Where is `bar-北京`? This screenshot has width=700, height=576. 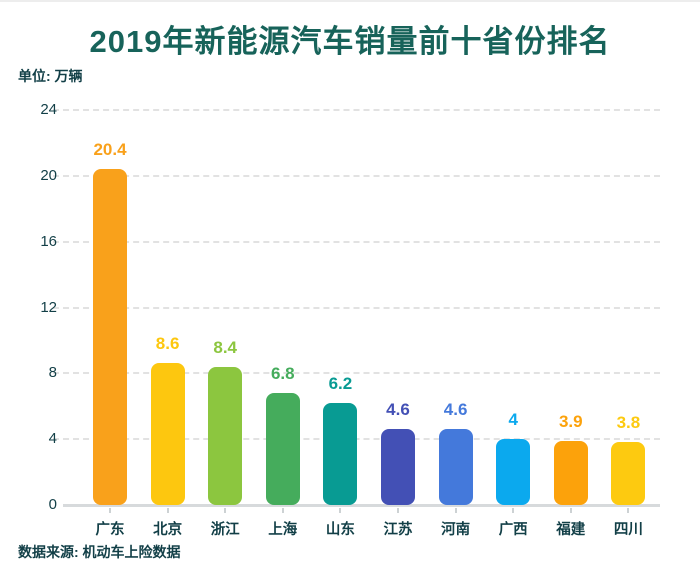
bar-北京 is located at coordinates (167, 434).